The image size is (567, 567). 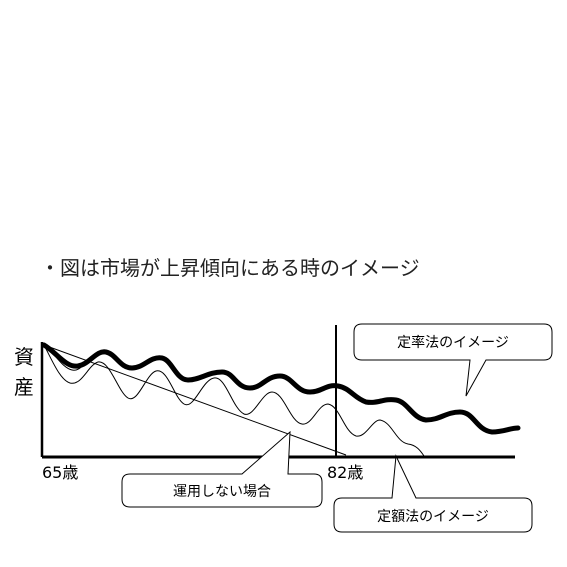 What do you see at coordinates (453, 342) in the screenshot?
I see `callout-fixed-rate-text: 定率法のイメージ` at bounding box center [453, 342].